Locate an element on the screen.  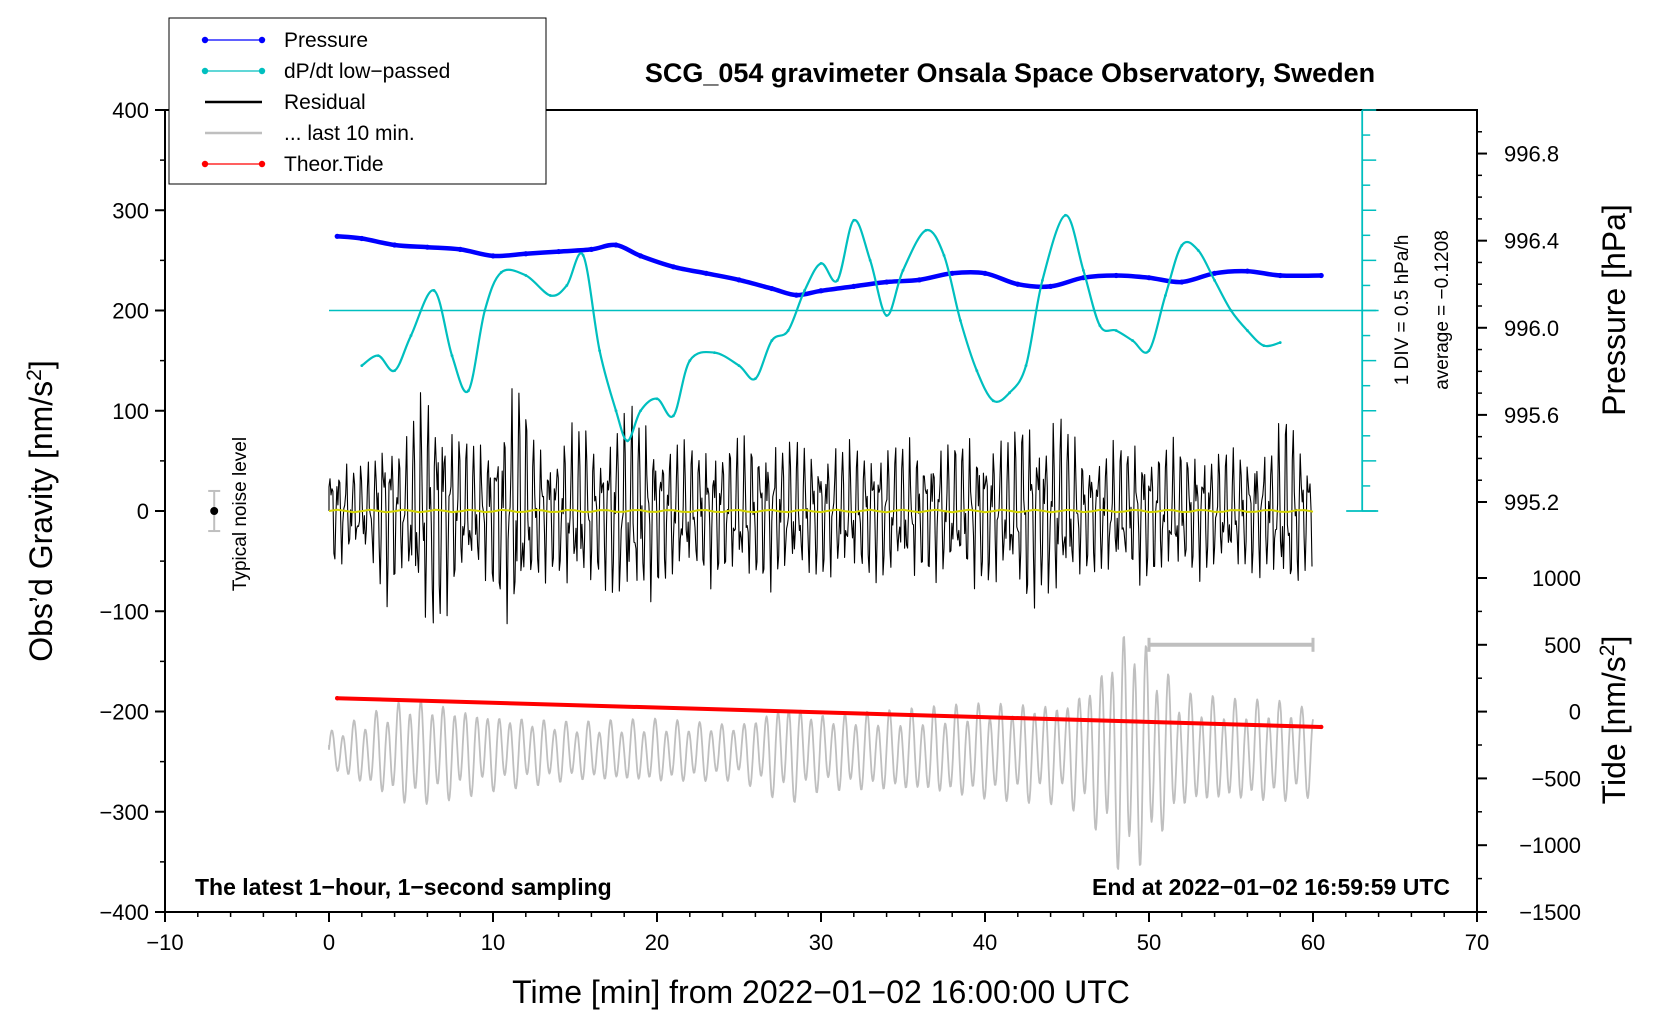
x-axis-label: Time [min] from 2022−01−02 16:00:00 UTC is located at coordinates (821, 992).